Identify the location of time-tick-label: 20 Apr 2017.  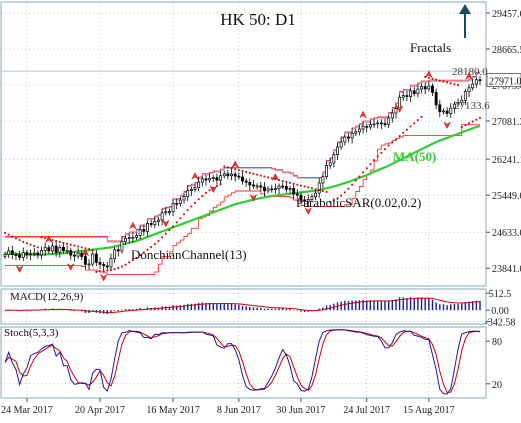
(100, 410).